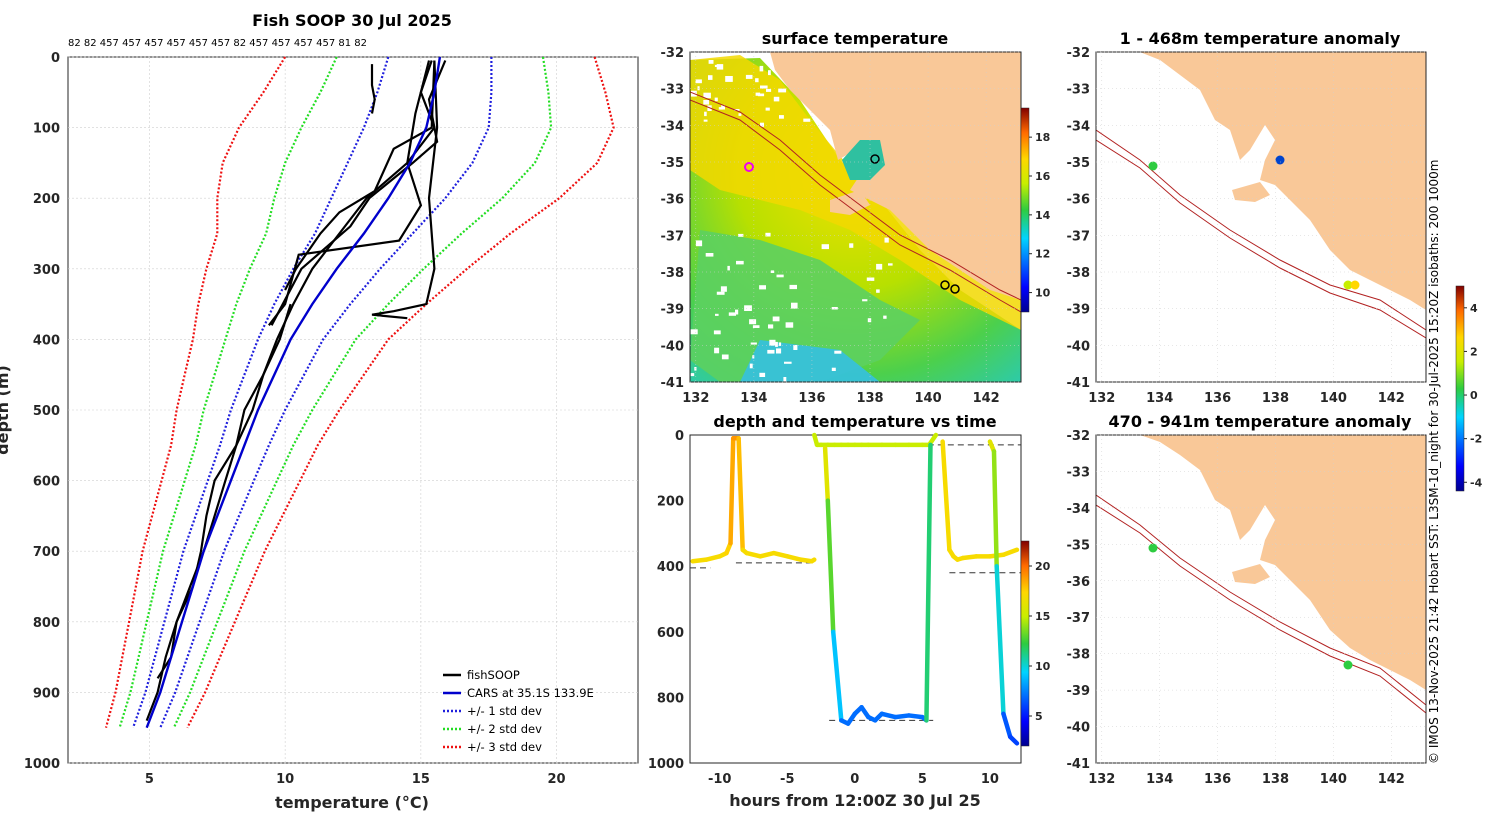  Describe the element at coordinates (990, 779) in the screenshot. I see `x-tick-label: 10` at that location.